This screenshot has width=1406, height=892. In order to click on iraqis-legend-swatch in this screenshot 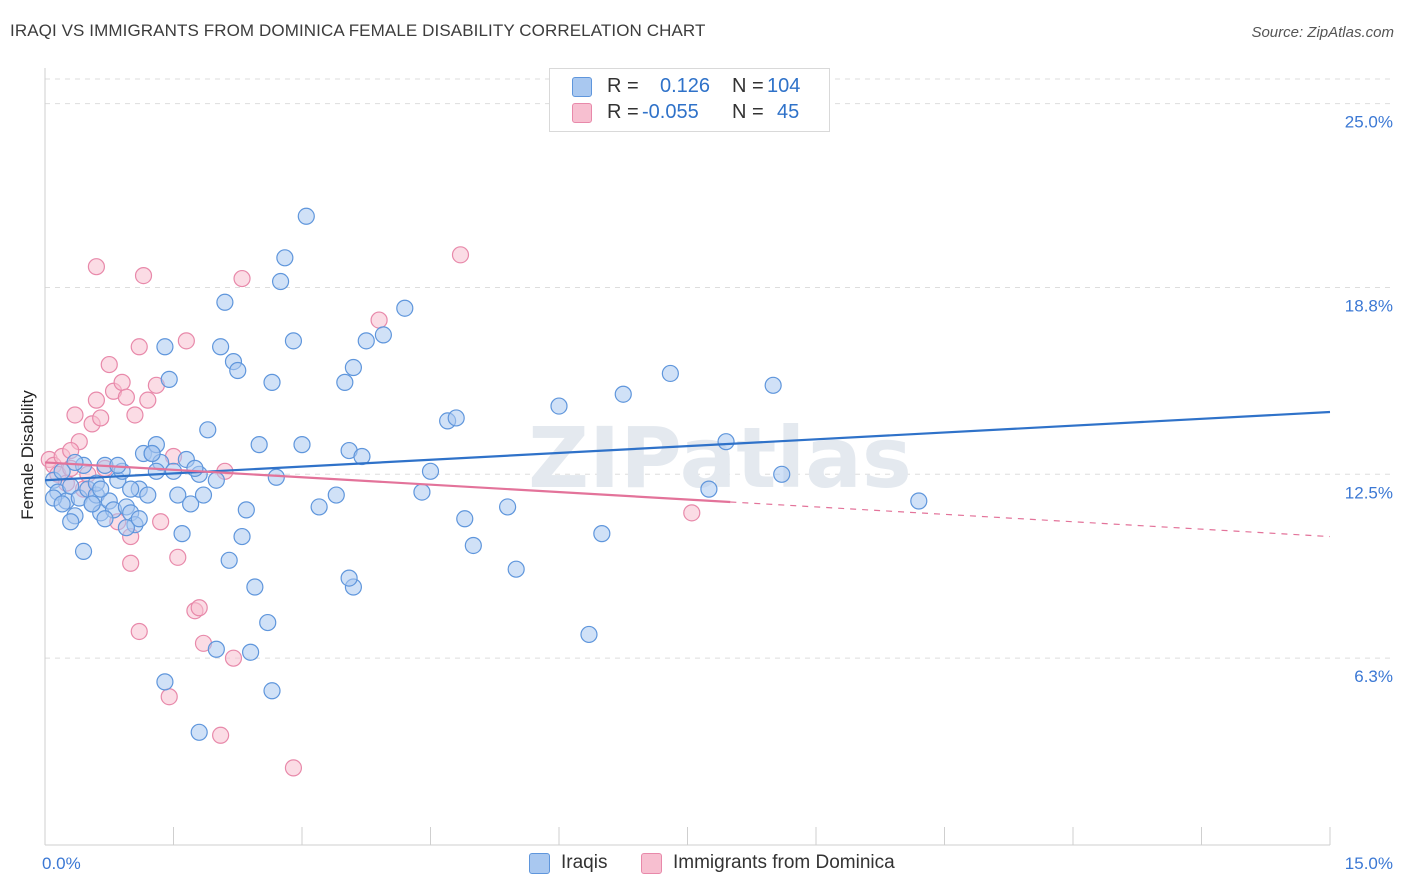, I will do `click(539, 863)`.